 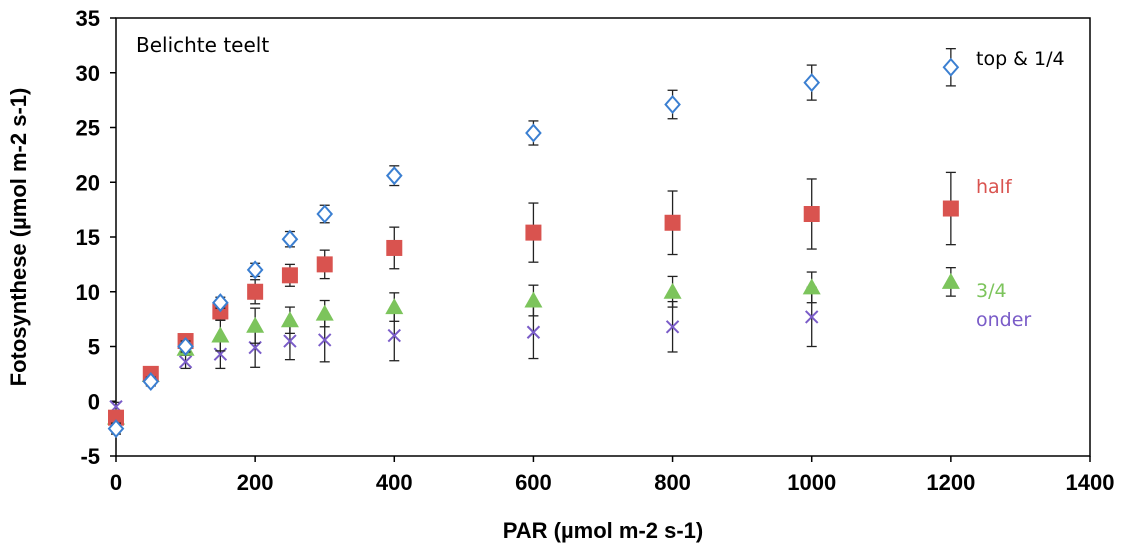 I want to click on y-tick-label: 20, so click(x=88, y=182).